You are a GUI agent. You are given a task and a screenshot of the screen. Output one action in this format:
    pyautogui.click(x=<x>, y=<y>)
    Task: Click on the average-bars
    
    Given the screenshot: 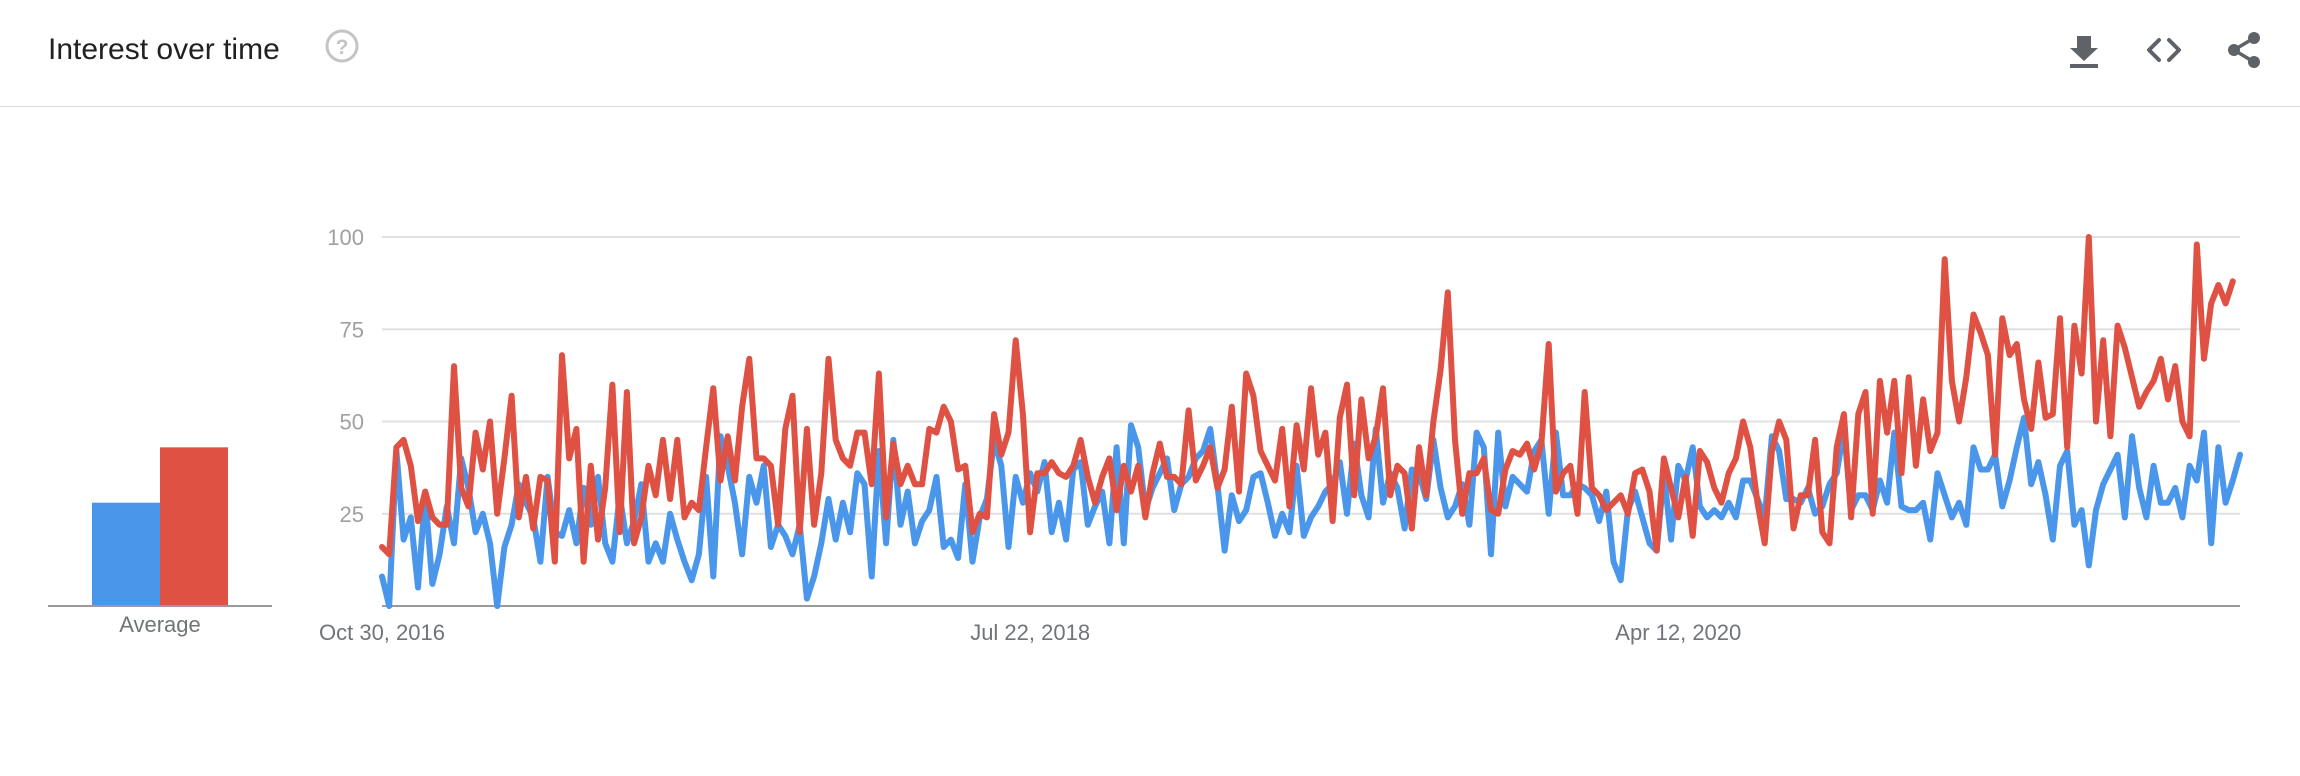 What is the action you would take?
    pyautogui.click(x=160, y=527)
    